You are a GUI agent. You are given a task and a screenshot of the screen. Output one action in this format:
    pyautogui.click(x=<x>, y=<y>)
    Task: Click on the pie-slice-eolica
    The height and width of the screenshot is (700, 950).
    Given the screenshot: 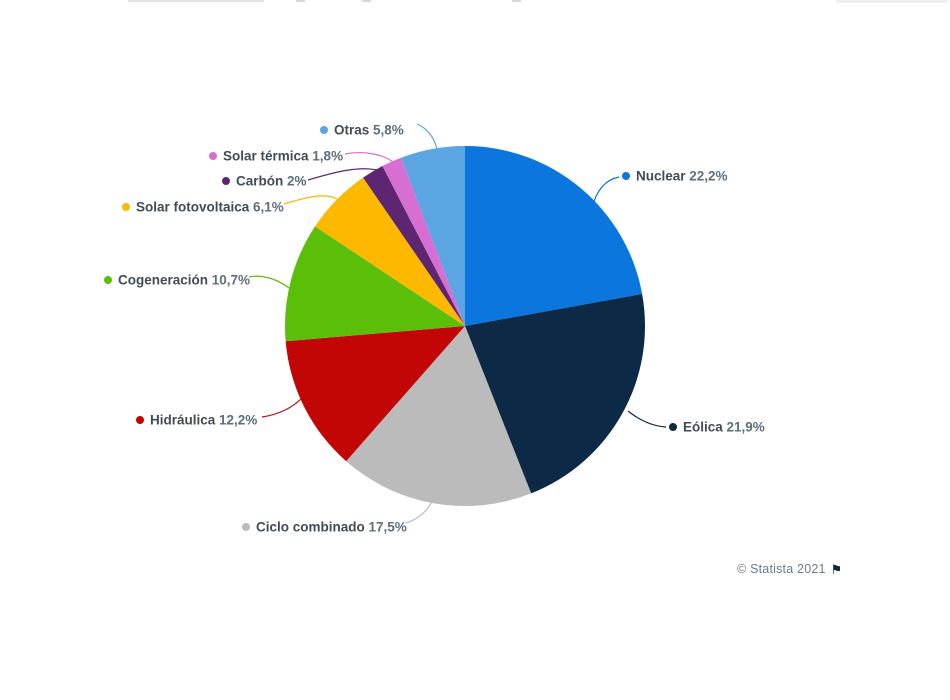 What is the action you would take?
    pyautogui.click(x=555, y=394)
    